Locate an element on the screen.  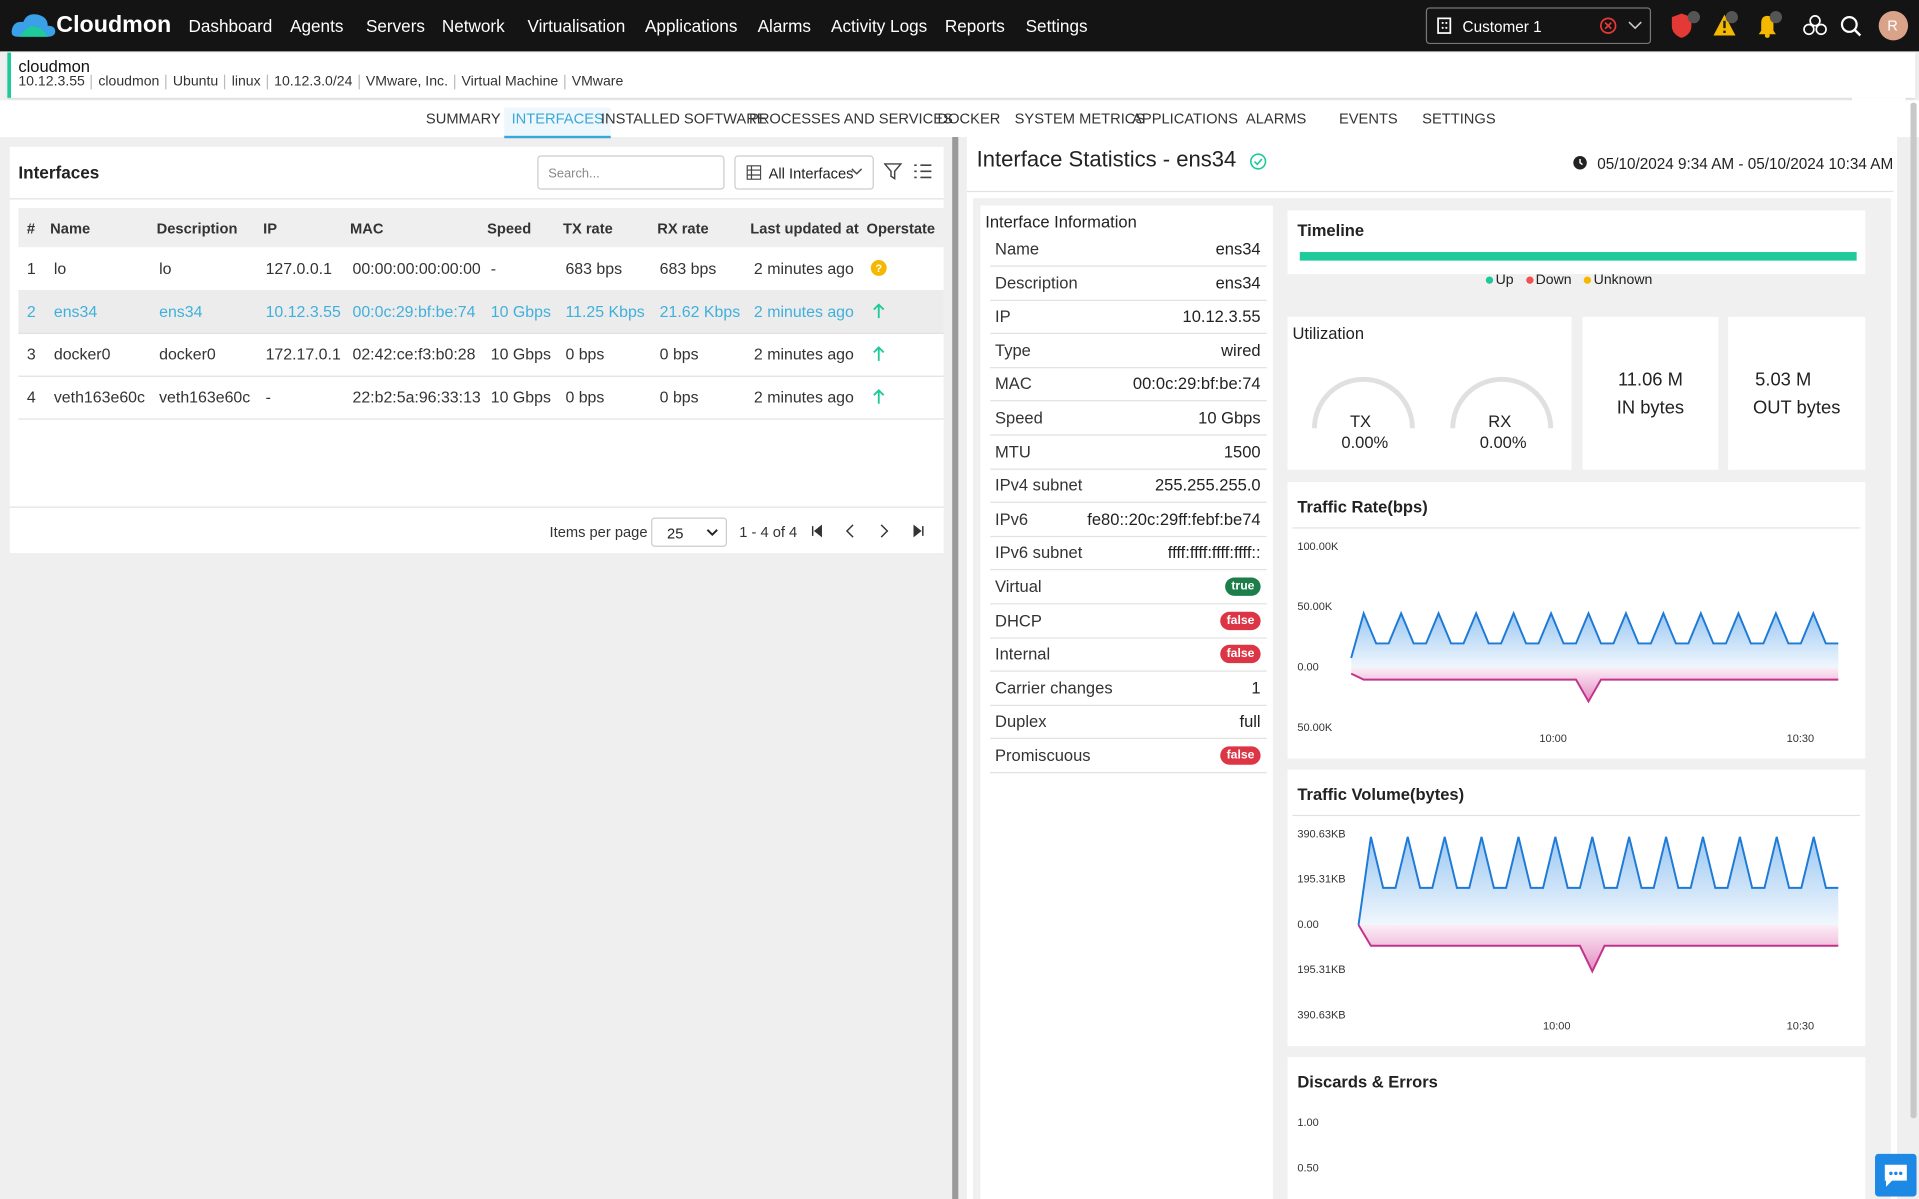
tab: SETTINGS is located at coordinates (1459, 119).